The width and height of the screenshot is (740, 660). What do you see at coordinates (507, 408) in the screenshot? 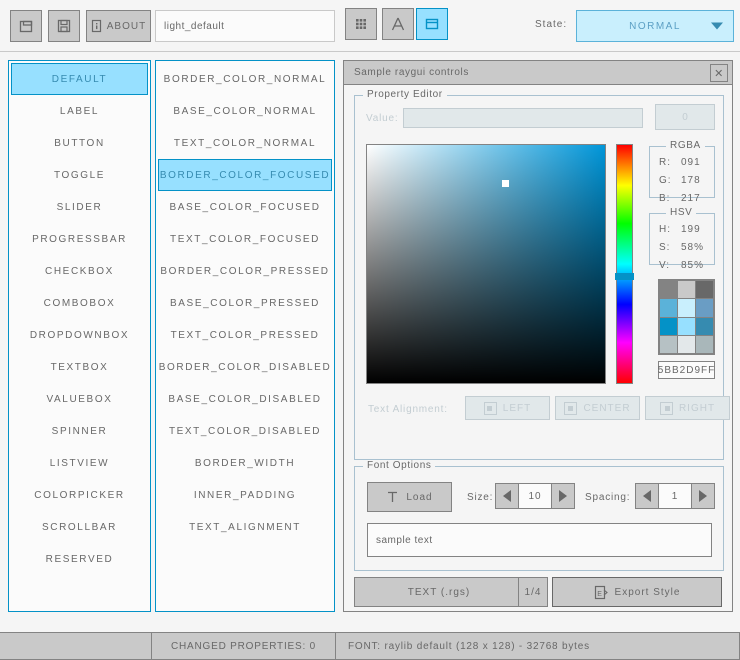
I see `align-left-button: LEFT` at bounding box center [507, 408].